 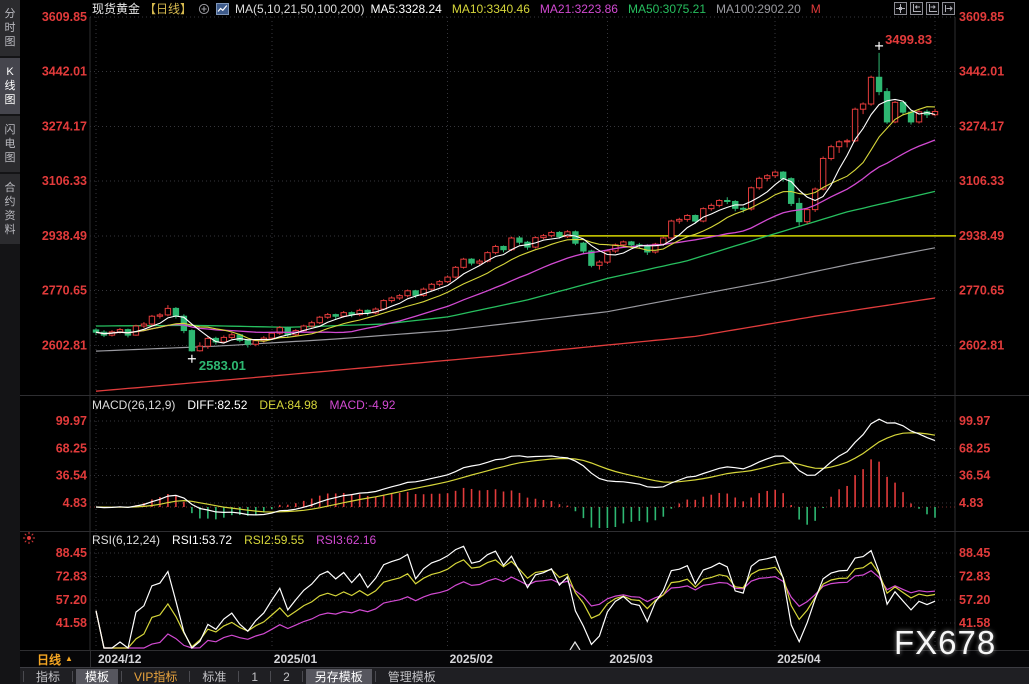 What do you see at coordinates (97, 676) in the screenshot?
I see `toolbar-item-2: 模板` at bounding box center [97, 676].